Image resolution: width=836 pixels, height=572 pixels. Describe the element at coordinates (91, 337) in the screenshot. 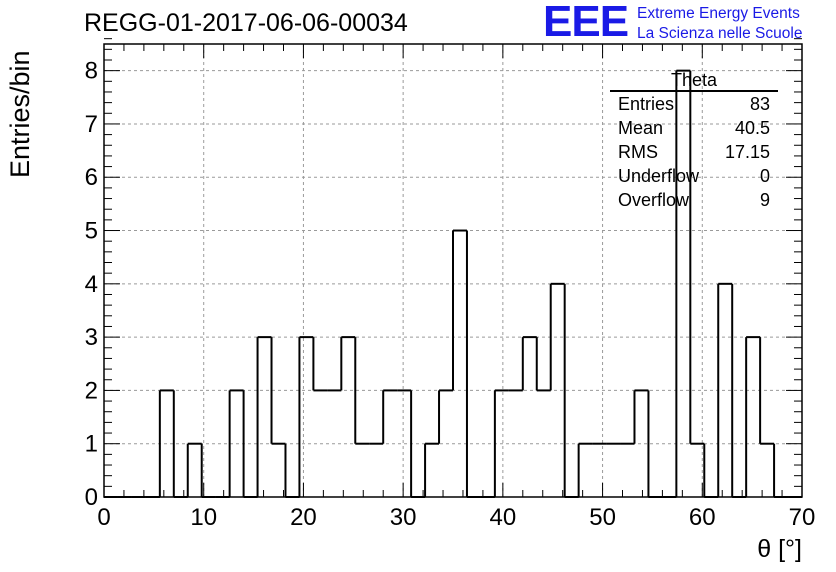

I see `y-tick-label: 3` at that location.